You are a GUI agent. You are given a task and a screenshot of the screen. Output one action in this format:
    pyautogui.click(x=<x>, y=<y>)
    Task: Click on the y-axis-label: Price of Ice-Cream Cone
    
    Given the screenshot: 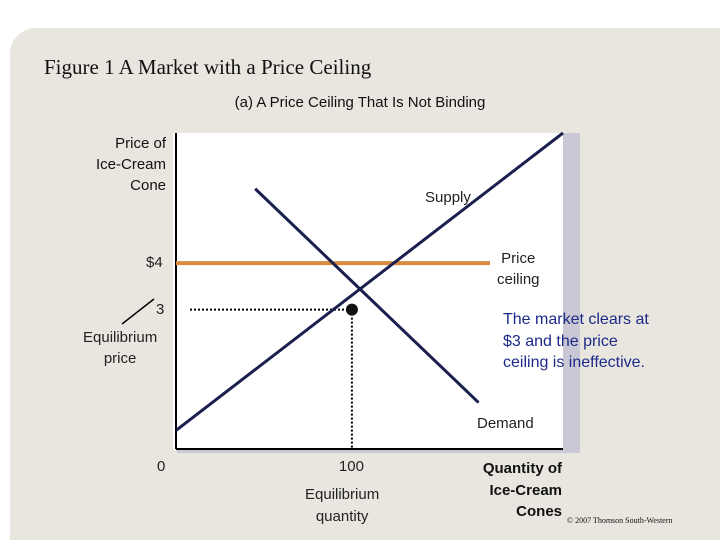 What is the action you would take?
    pyautogui.click(x=118, y=164)
    